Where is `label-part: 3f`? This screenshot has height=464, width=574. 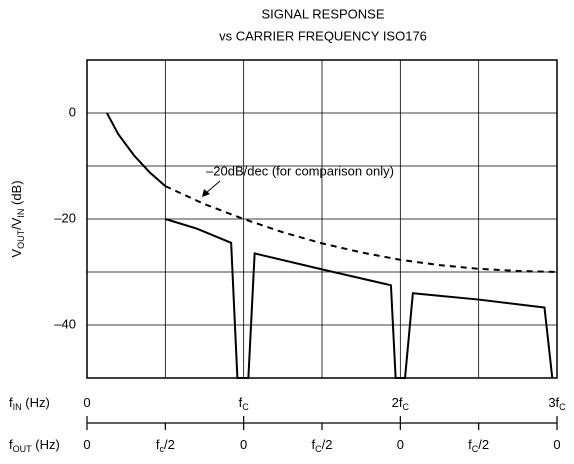 label-part: 3f is located at coordinates (553, 402).